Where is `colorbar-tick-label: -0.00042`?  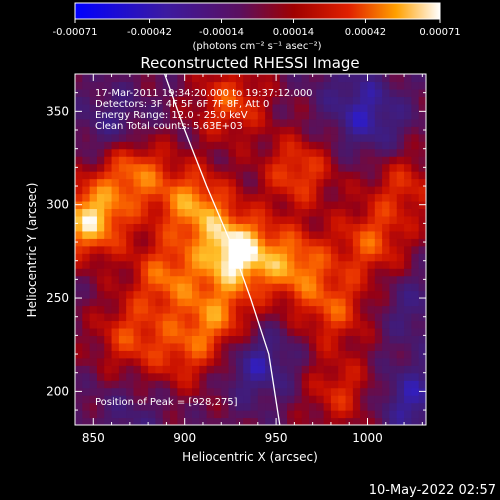 colorbar-tick-label: -0.00042 is located at coordinates (149, 32).